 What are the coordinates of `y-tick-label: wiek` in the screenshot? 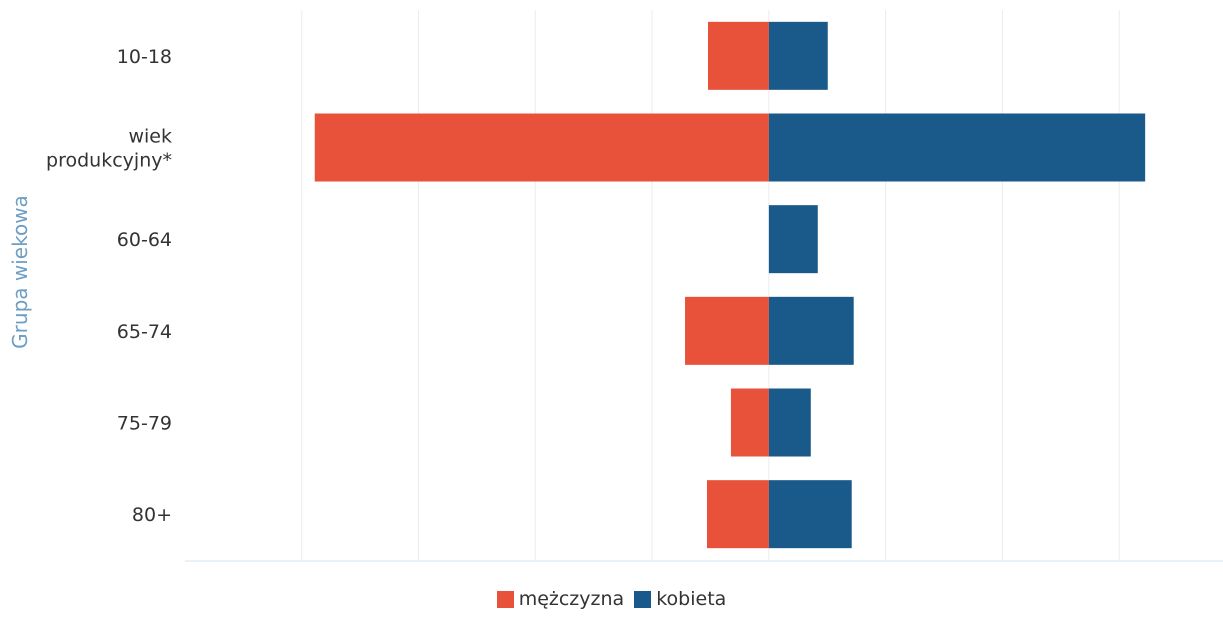 It's located at (150, 137).